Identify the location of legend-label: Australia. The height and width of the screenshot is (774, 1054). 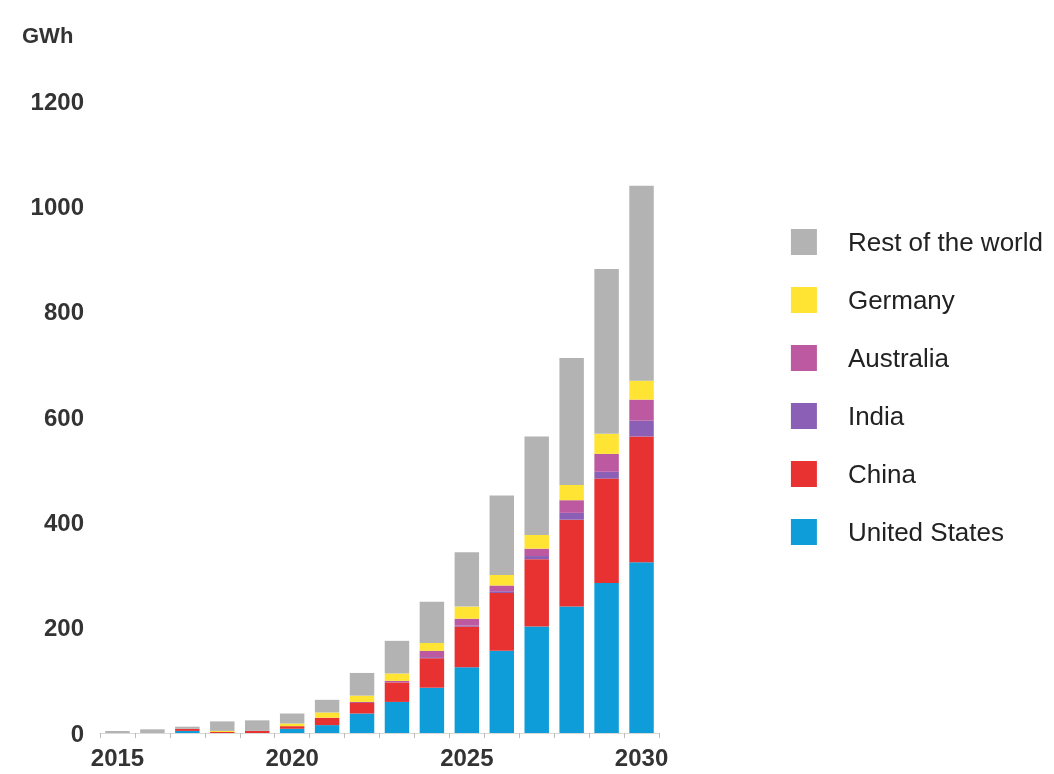
(898, 358).